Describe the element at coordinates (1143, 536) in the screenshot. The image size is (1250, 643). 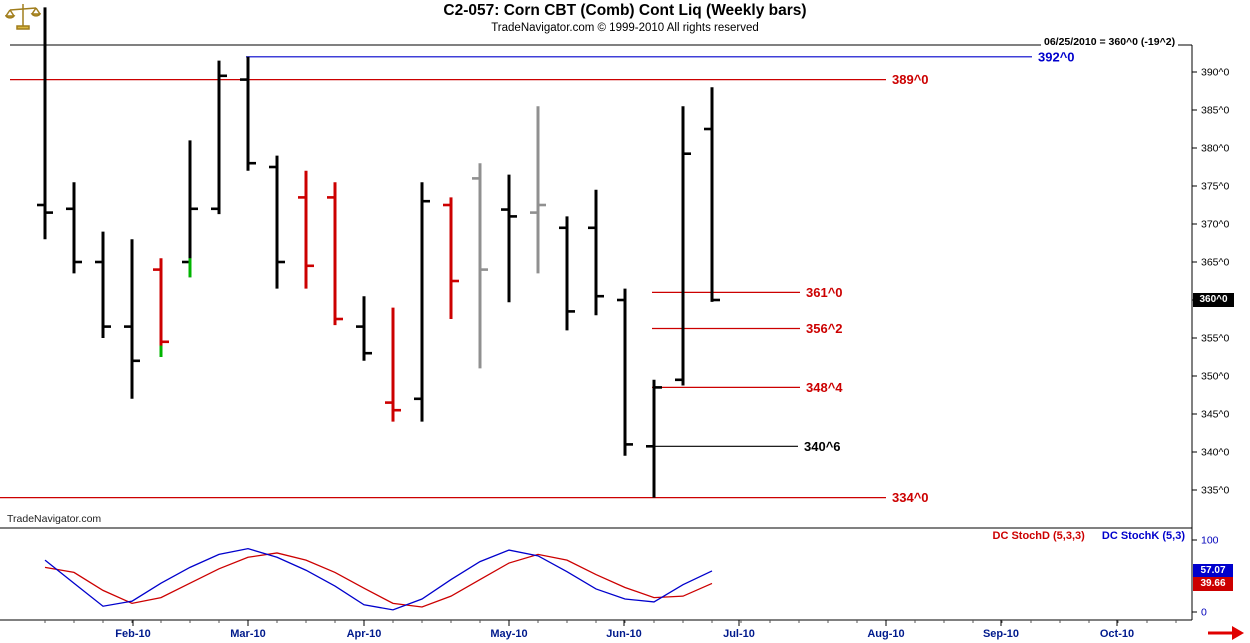
I see `stoch-k-label: DC StochK (5,3)` at that location.